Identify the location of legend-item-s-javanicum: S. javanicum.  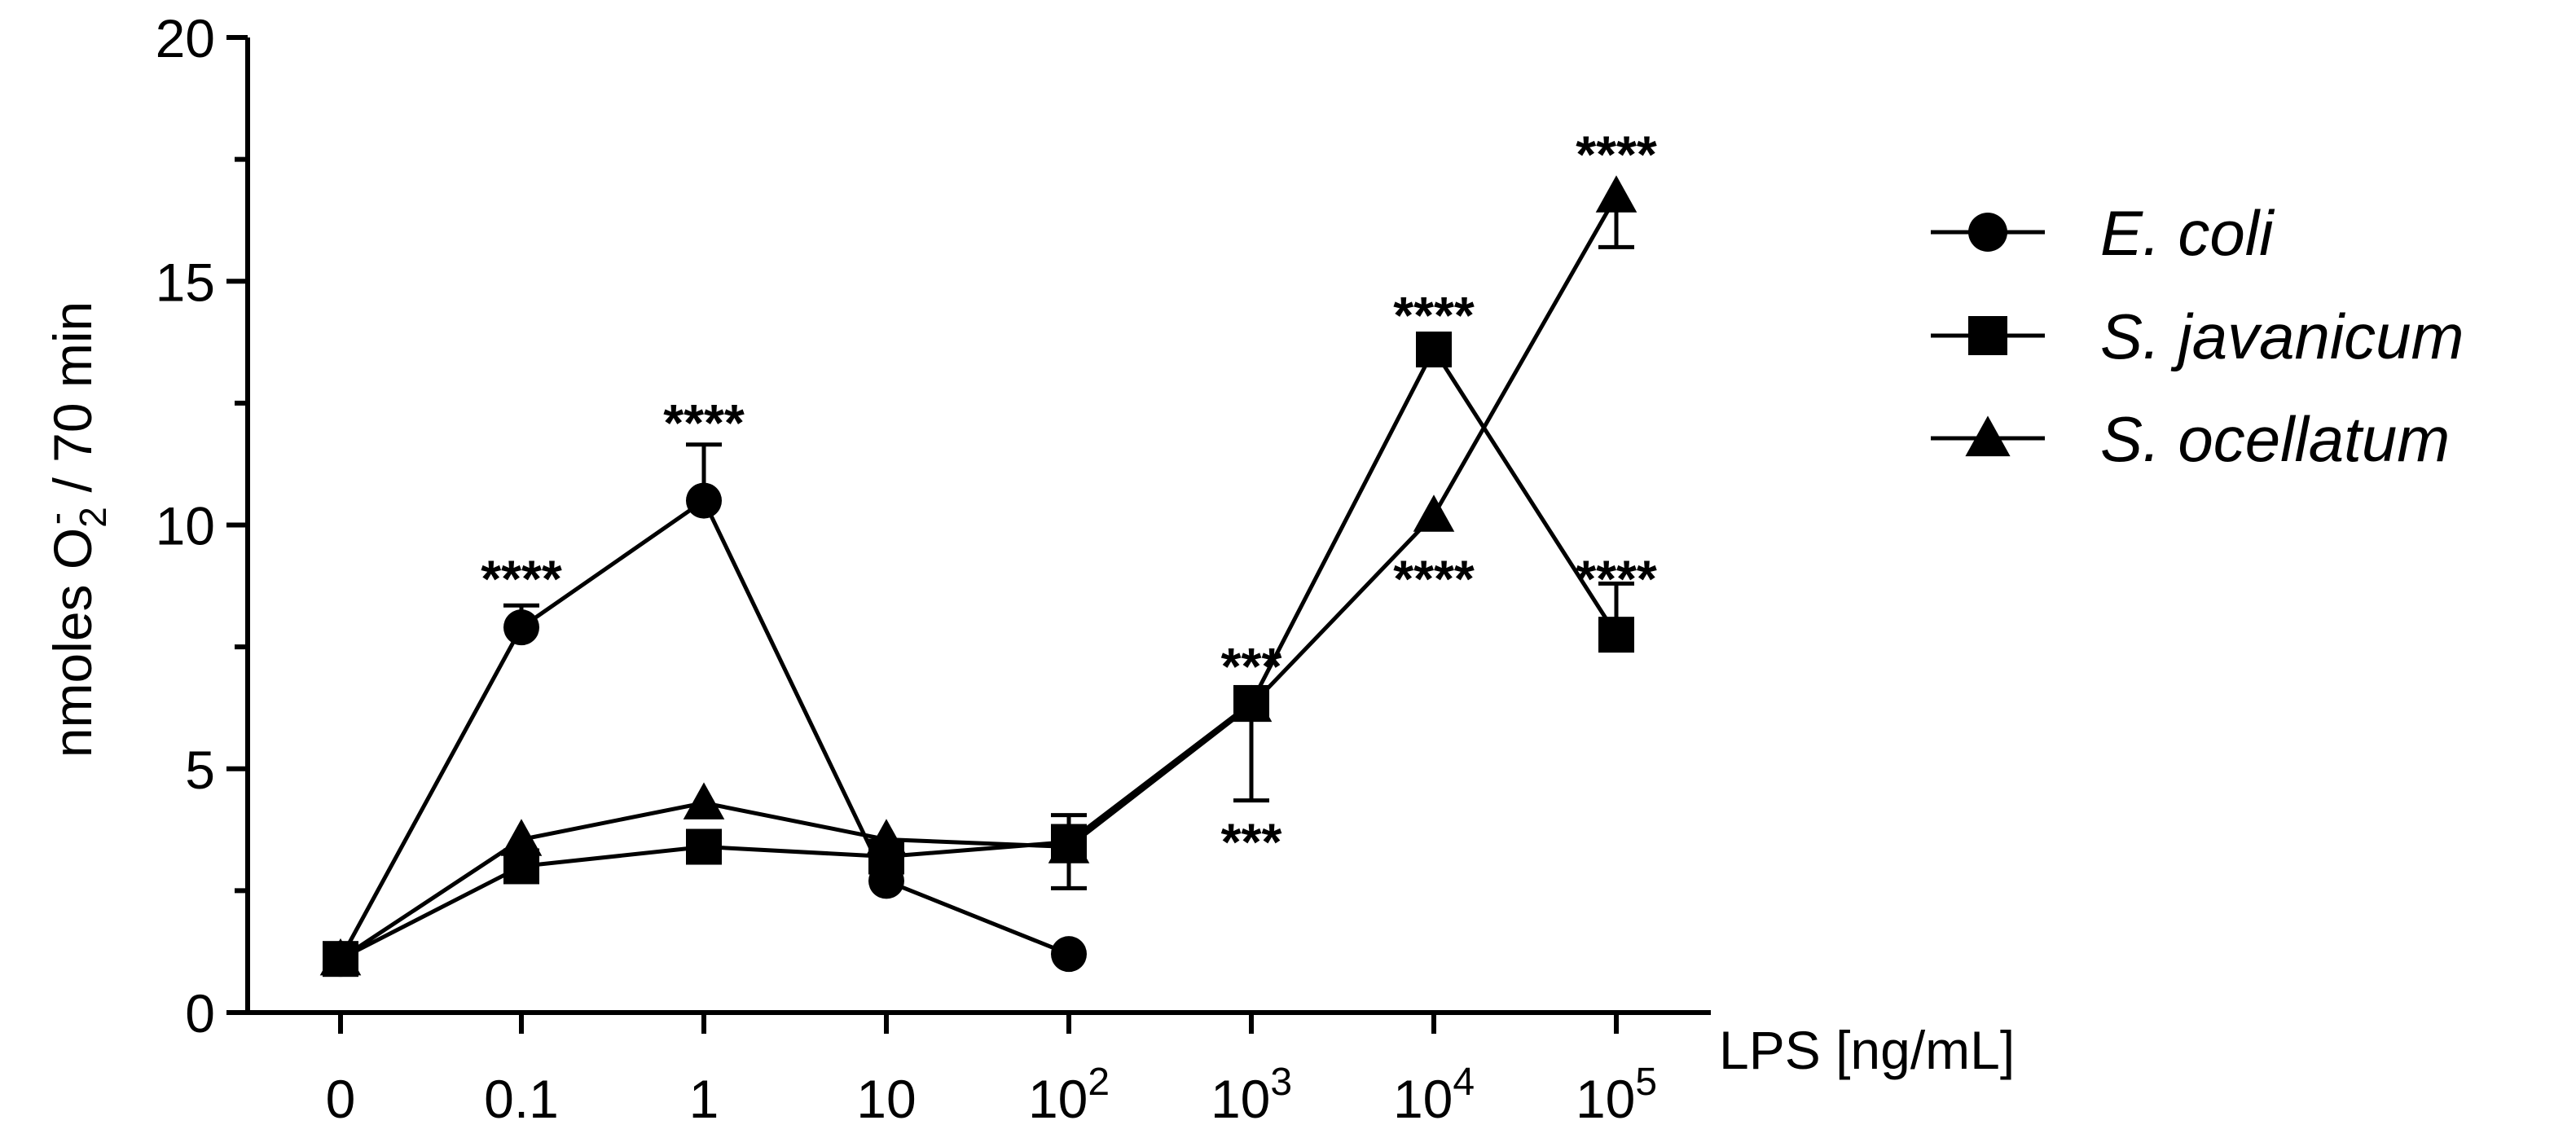
(2197, 337).